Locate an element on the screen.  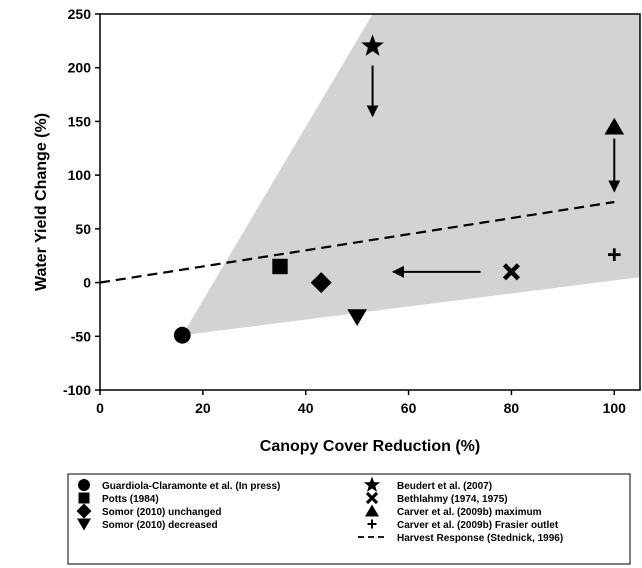
x-tick-label: 80 is located at coordinates (512, 408).